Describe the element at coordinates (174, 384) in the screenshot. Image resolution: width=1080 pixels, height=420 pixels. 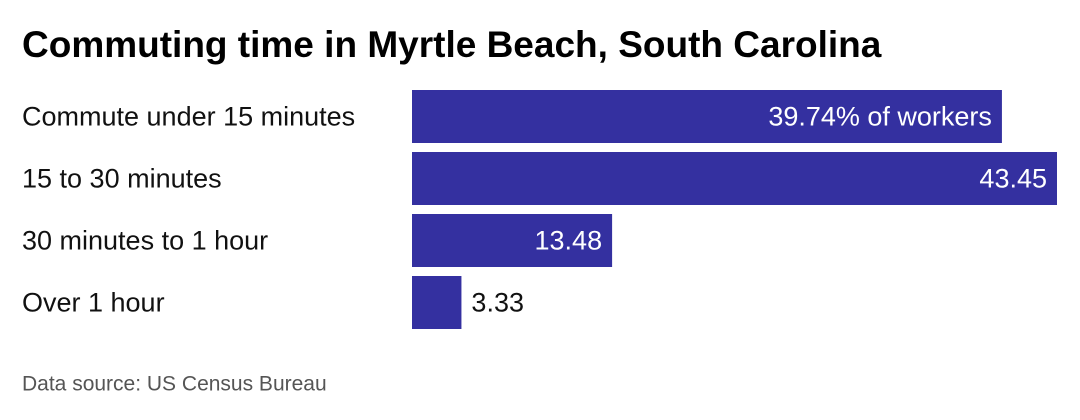
I see `source-note: Data source: US Census Bureau` at that location.